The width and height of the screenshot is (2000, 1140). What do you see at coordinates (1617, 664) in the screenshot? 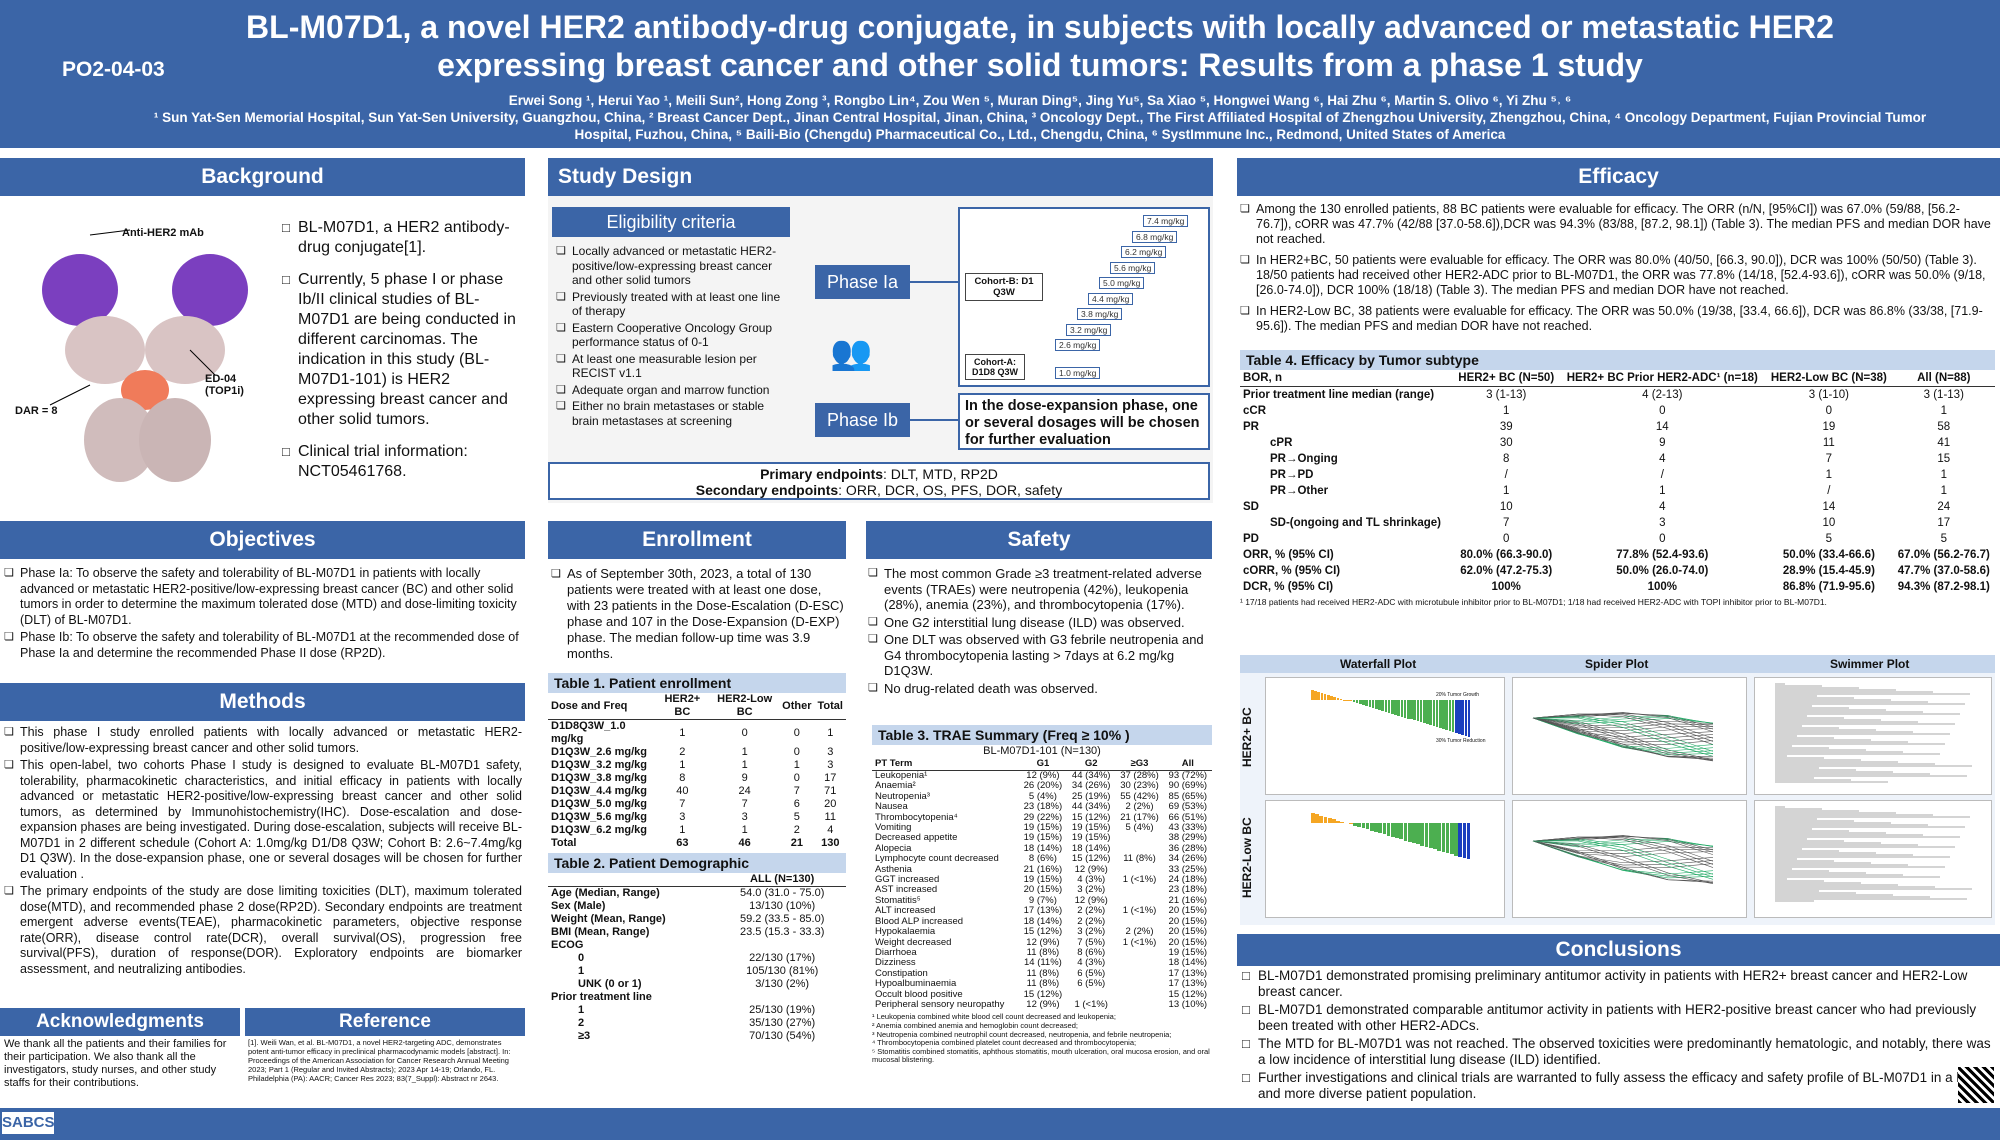
I see `spider-title: Spider Plot` at bounding box center [1617, 664].